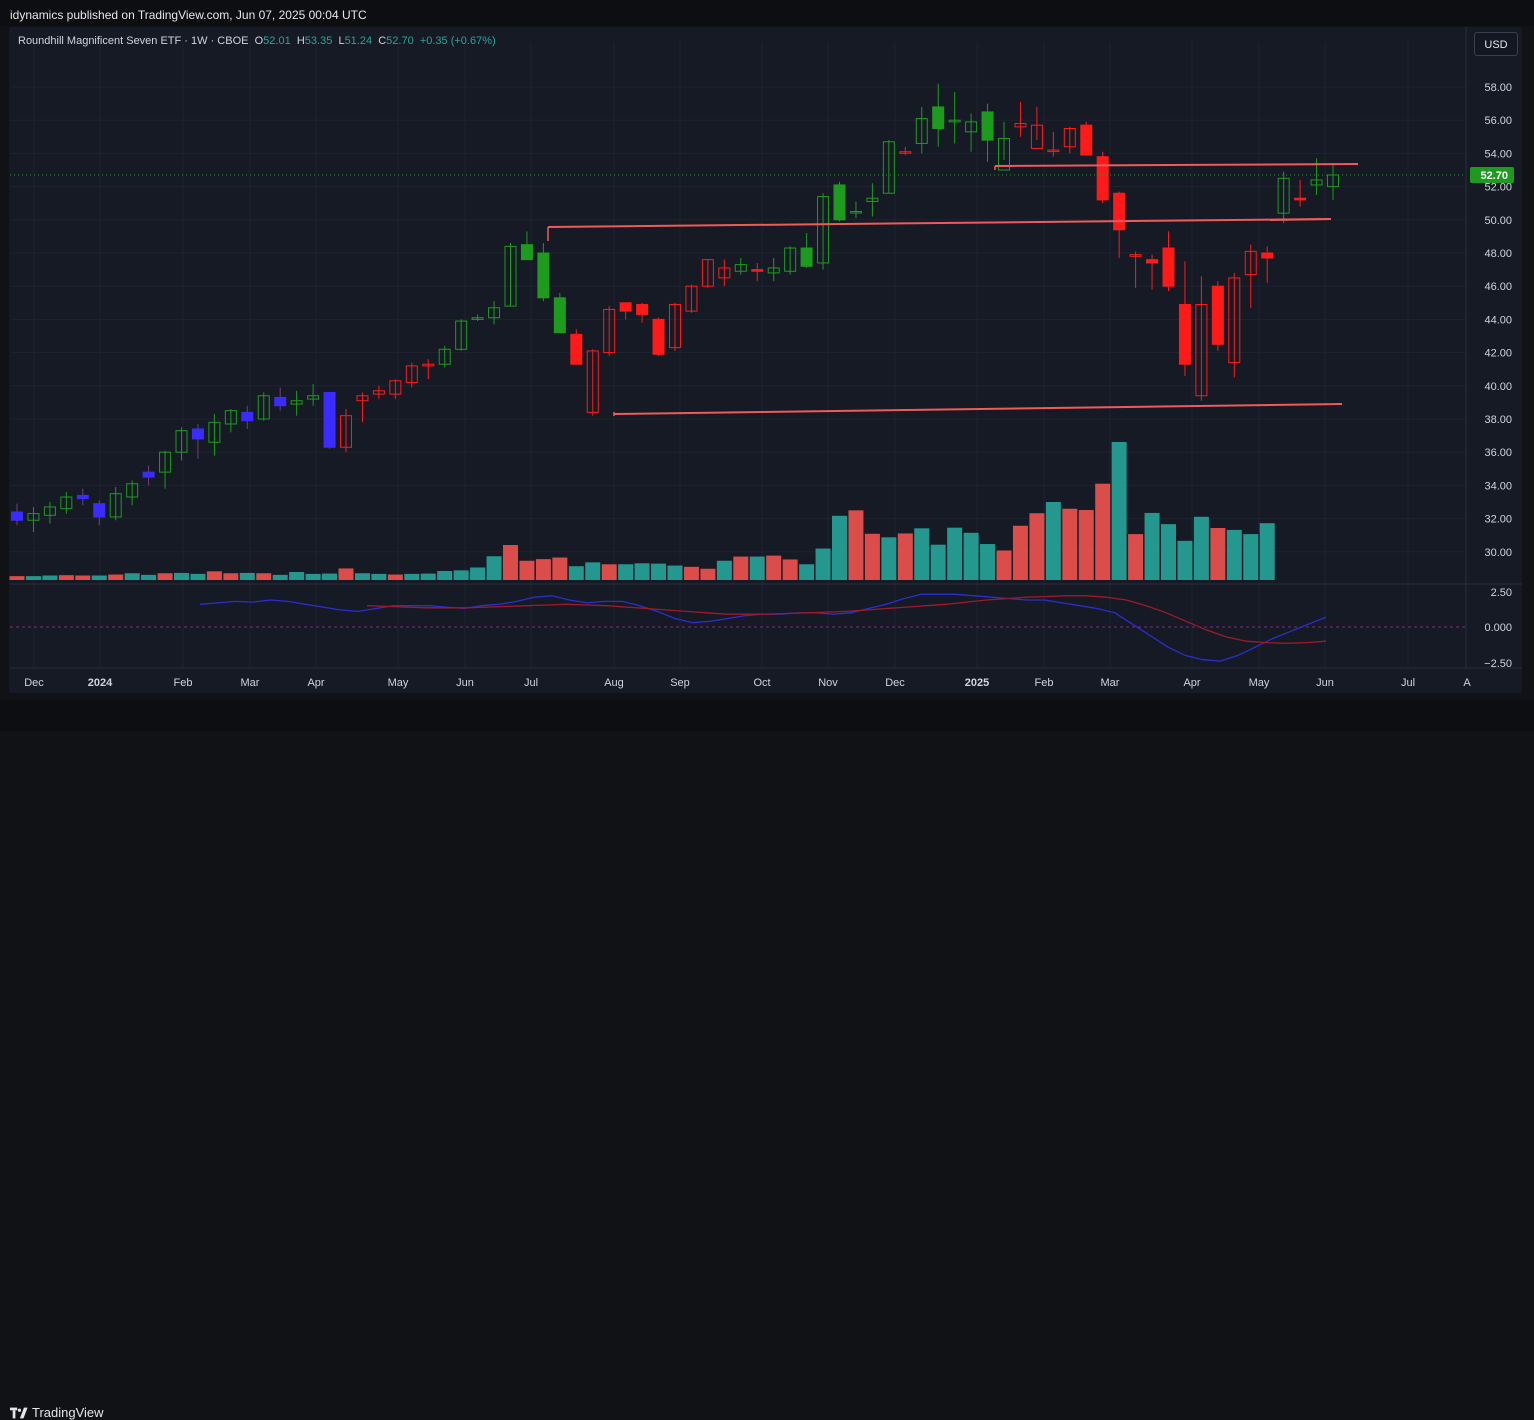 The width and height of the screenshot is (1534, 1420). Describe the element at coordinates (846, 619) in the screenshot. I see `oscillator-slow-line` at that location.